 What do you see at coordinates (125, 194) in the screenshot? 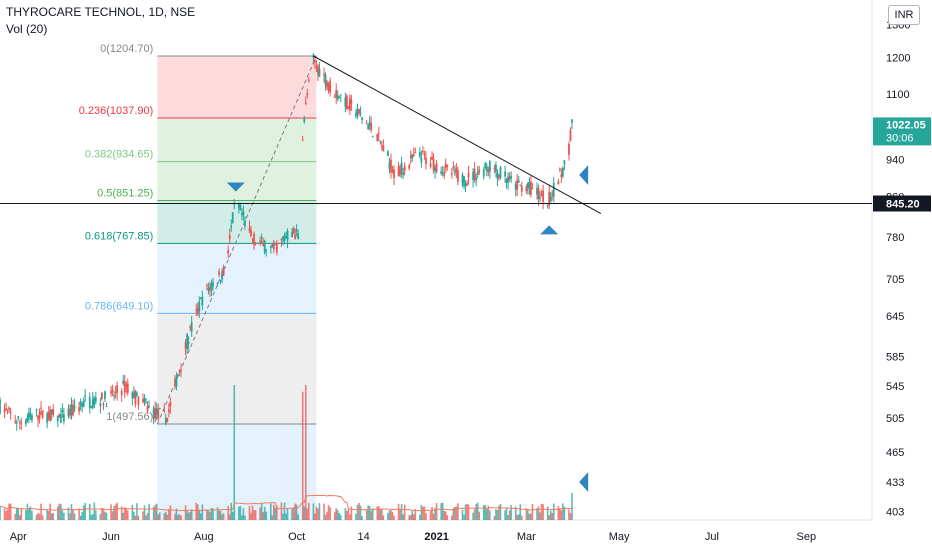
I see `fib-level-label: 0.5(851.25)` at bounding box center [125, 194].